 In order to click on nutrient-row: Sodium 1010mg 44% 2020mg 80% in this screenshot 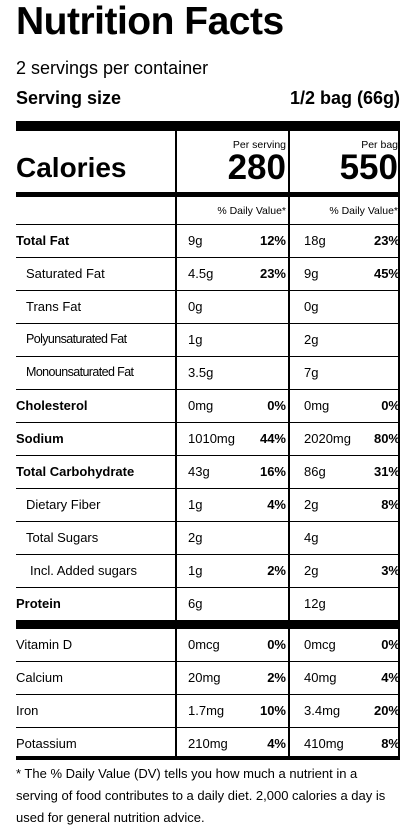, I will do `click(208, 438)`.